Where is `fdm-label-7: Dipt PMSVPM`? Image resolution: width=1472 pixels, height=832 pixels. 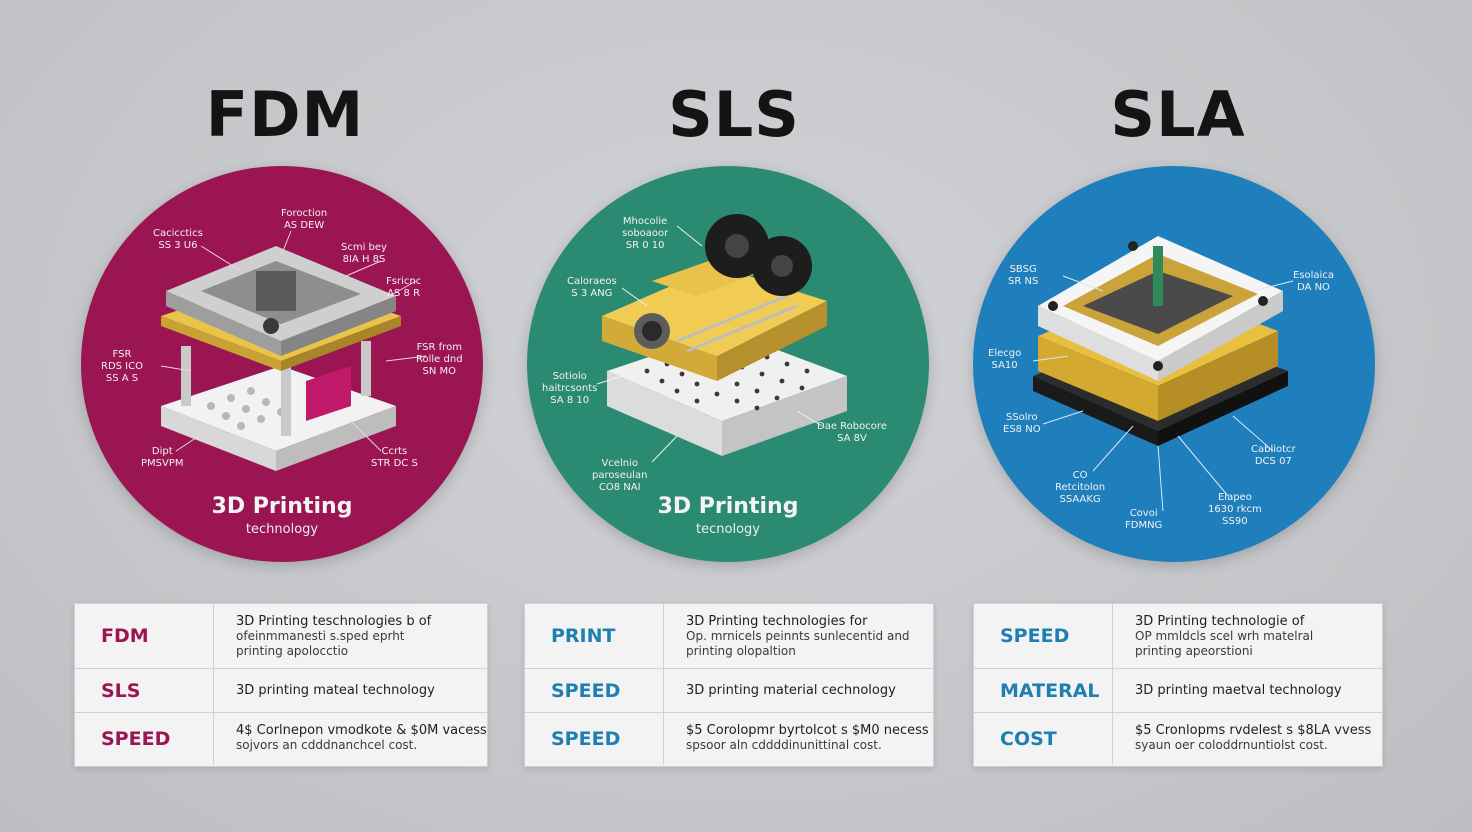
fdm-label-7: Dipt PMSVPM is located at coordinates (162, 457).